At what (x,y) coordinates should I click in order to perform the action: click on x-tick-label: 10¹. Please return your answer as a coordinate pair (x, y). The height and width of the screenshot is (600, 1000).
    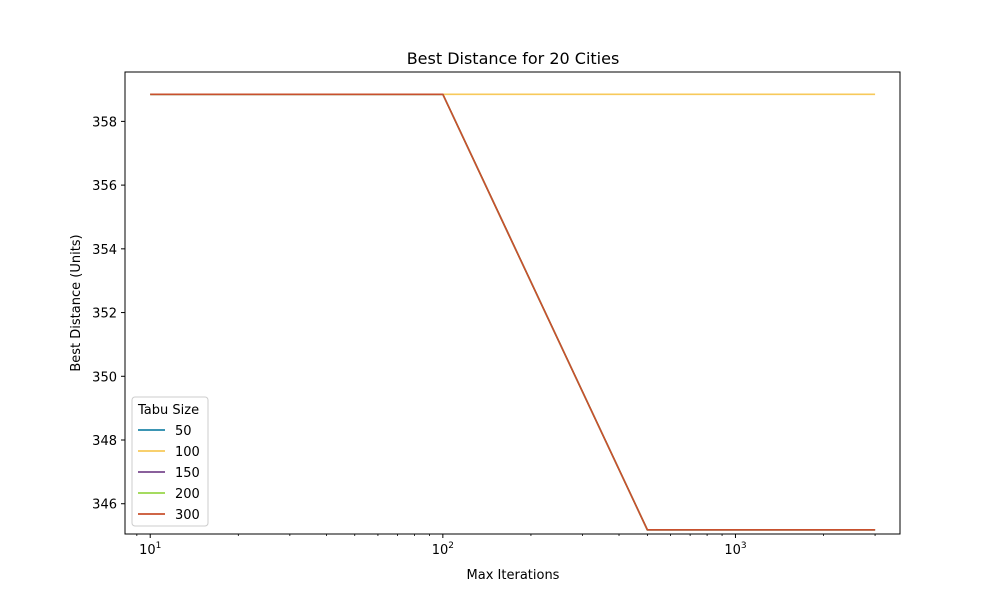
    Looking at the image, I should click on (150, 549).